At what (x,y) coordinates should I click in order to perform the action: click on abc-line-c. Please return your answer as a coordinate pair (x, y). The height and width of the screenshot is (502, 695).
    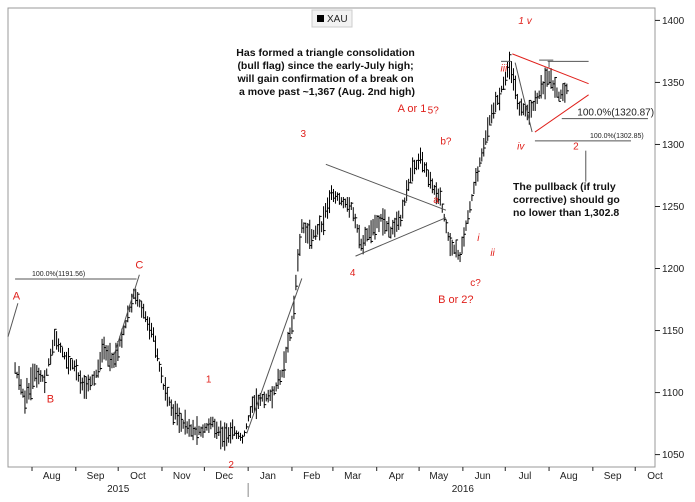
    Looking at the image, I should click on (126, 315).